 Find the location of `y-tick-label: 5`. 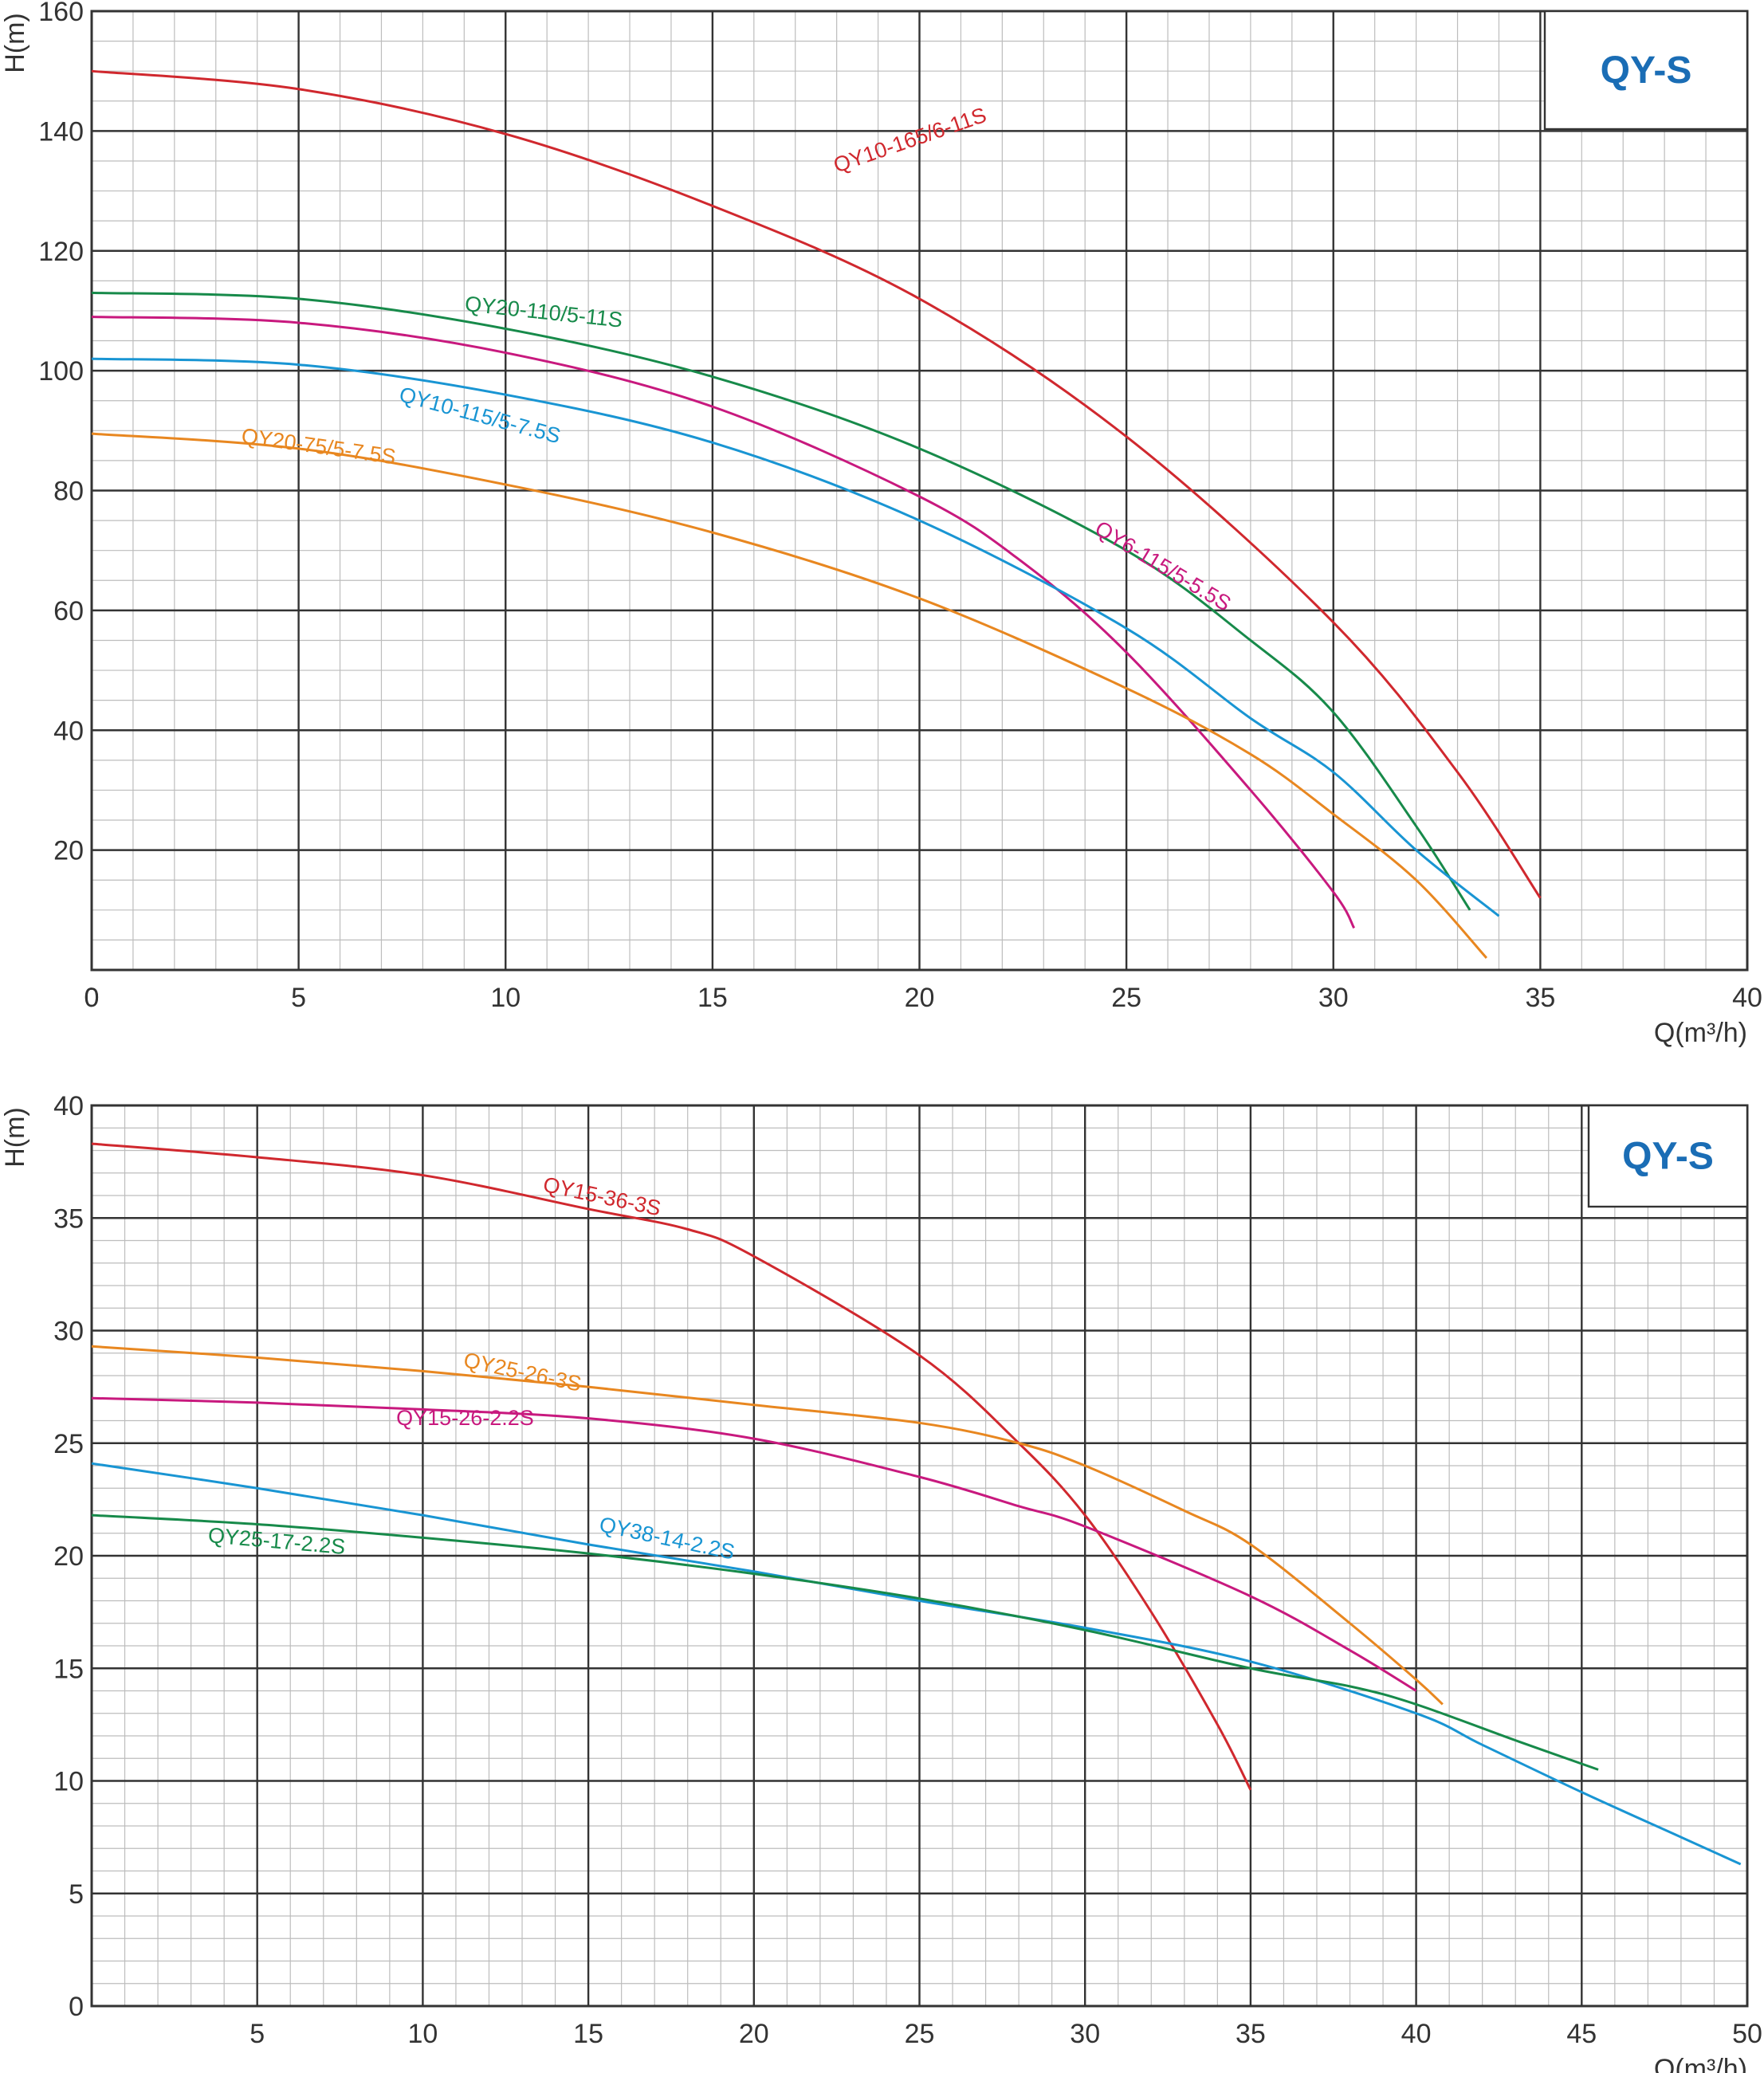

y-tick-label: 5 is located at coordinates (76, 1895).